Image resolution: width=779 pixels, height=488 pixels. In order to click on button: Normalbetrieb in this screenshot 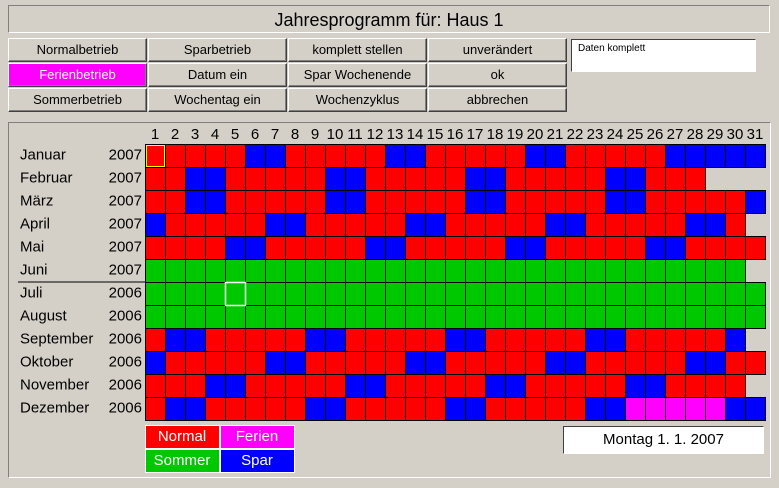, I will do `click(77, 50)`.